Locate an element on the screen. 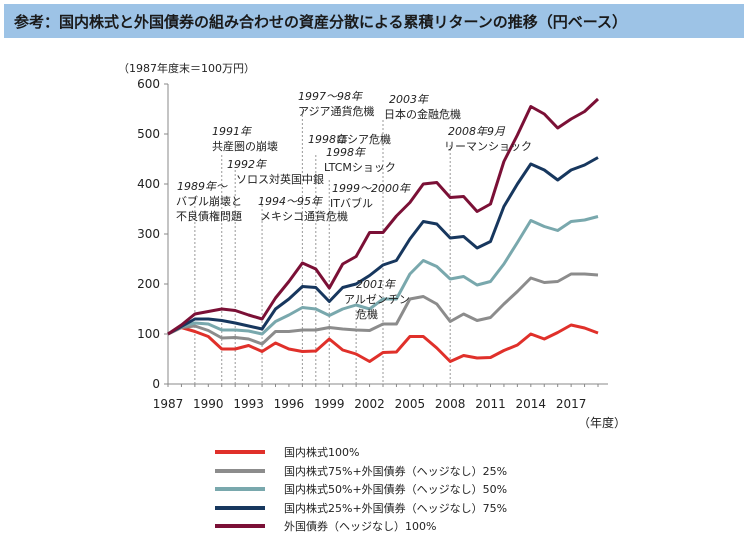 Image resolution: width=748 pixels, height=539 pixels. x-tick-label: 2011 is located at coordinates (490, 404).